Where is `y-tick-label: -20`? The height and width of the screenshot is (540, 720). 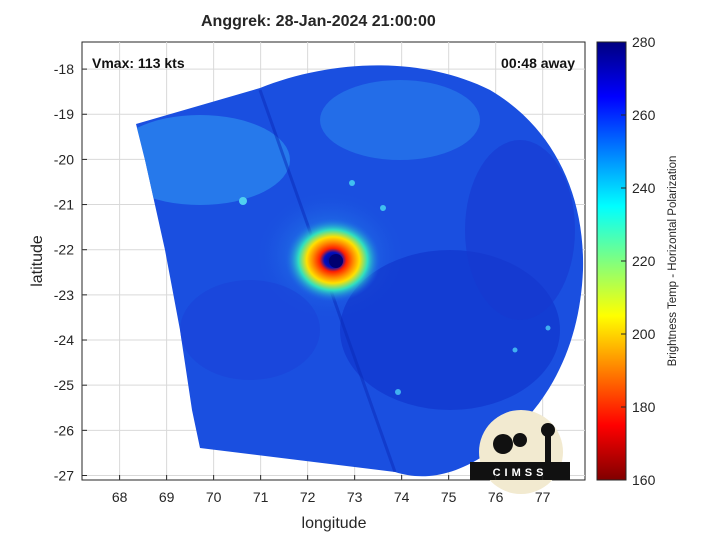
y-tick-label: -20 is located at coordinates (64, 159).